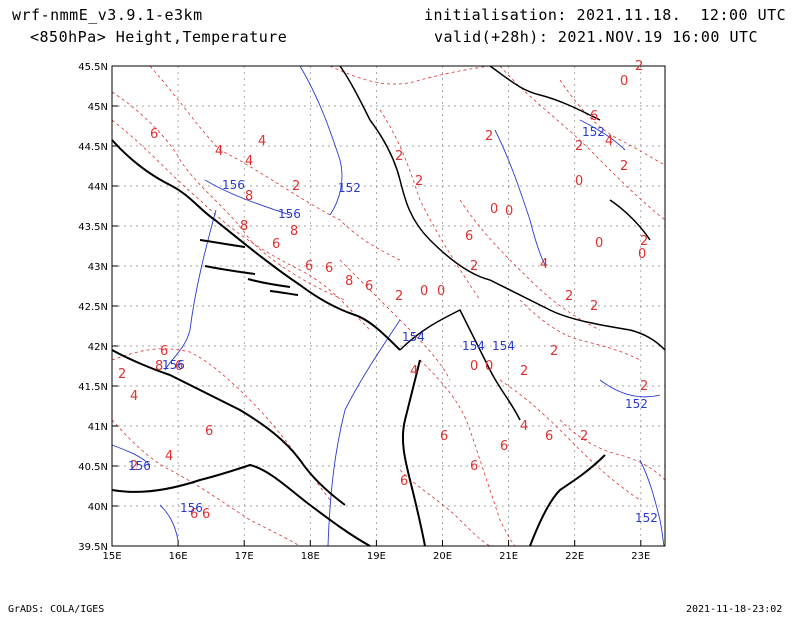 Image resolution: width=800 pixels, height=618 pixels. What do you see at coordinates (596, 37) in the screenshot?
I see `valid-time: valid(+28h): 2021.NOV.19 16:00 UTC` at bounding box center [596, 37].